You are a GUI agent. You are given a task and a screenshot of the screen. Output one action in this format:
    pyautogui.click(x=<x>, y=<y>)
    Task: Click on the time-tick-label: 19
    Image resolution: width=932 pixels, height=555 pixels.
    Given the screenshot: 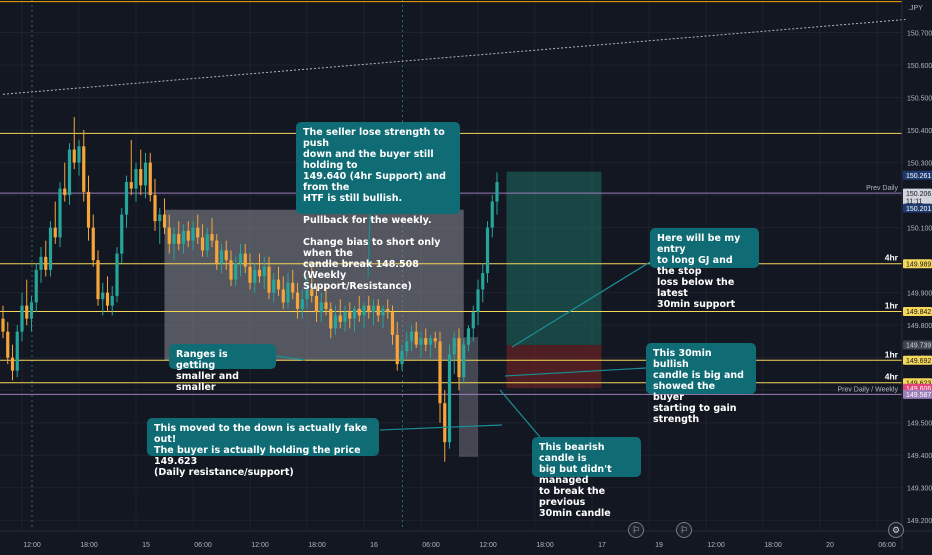 What is the action you would take?
    pyautogui.click(x=659, y=545)
    